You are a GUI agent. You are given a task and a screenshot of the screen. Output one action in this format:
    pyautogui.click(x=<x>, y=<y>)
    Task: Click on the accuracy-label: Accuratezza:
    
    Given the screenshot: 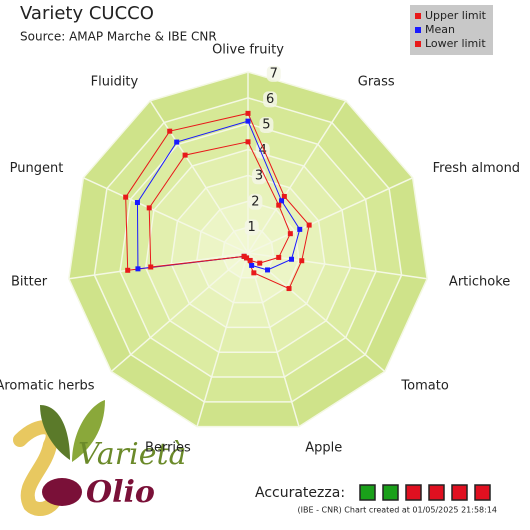 What is the action you would take?
    pyautogui.click(x=300, y=493)
    